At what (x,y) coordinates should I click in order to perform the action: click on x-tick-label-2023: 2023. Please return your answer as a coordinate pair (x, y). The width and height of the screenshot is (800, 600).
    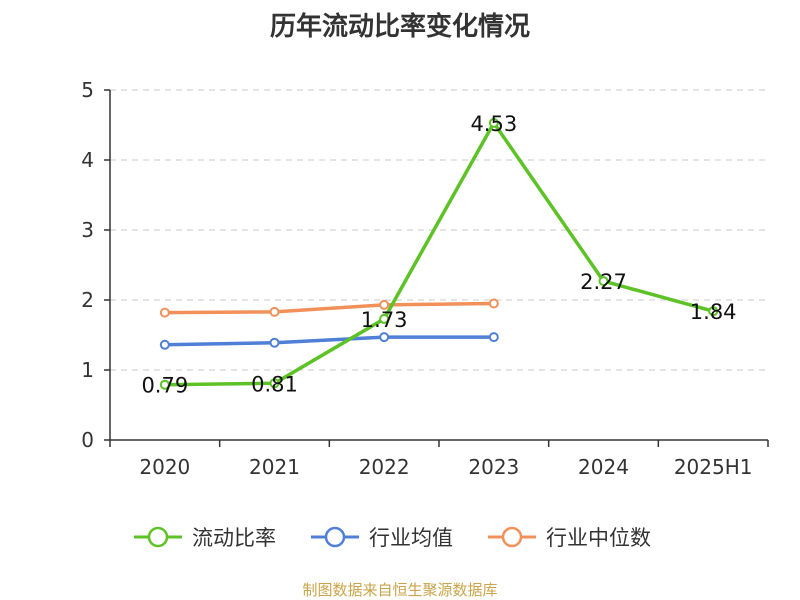
    Looking at the image, I should click on (493, 467).